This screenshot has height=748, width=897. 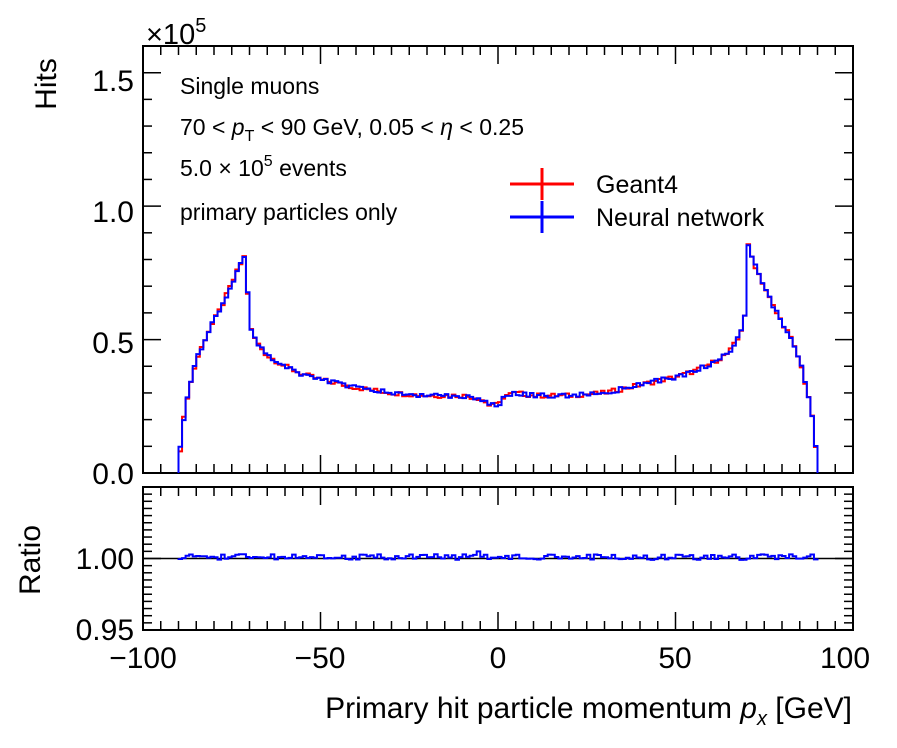 What do you see at coordinates (352, 129) in the screenshot?
I see `annotation-kinematics: 70 < pT < 90 GeV, 0.05 < η < 0.25` at bounding box center [352, 129].